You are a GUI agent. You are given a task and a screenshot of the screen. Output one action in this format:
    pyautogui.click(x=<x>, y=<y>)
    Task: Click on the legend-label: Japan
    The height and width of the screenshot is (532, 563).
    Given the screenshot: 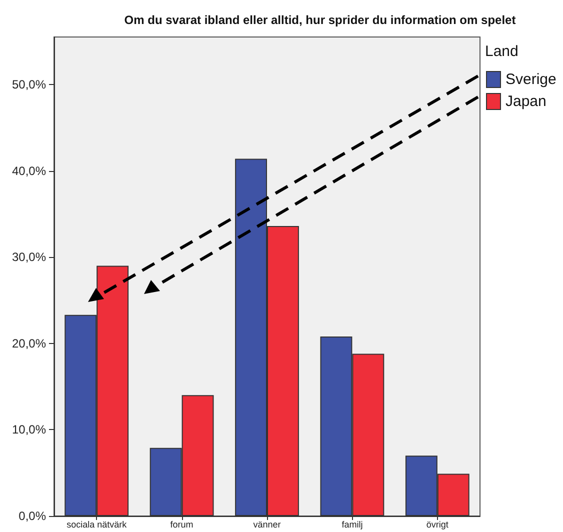 What is the action you would take?
    pyautogui.click(x=526, y=101)
    